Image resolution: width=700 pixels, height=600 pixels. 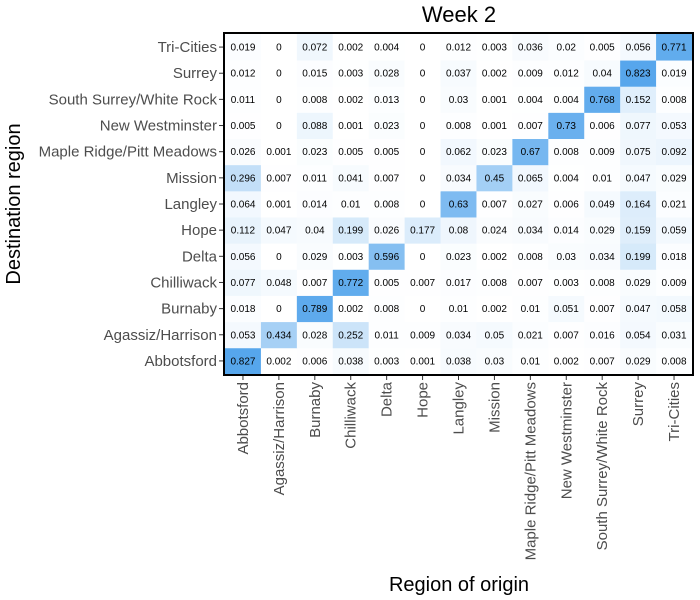 I want to click on cell-value-label: 0.047, so click(x=638, y=309).